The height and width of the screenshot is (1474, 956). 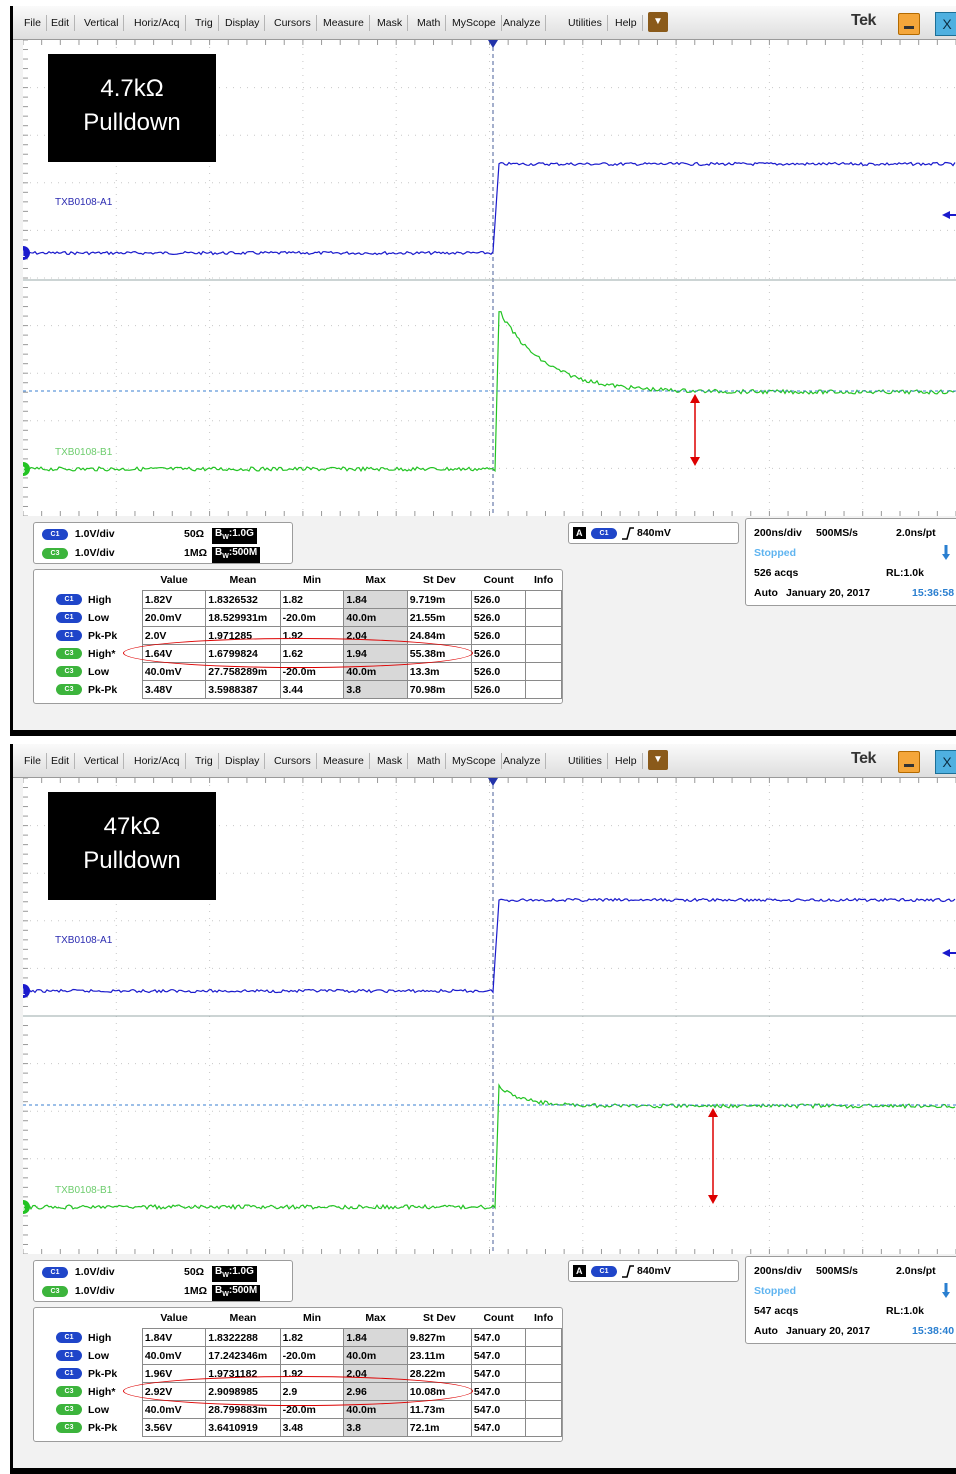 I want to click on header-max: Max, so click(x=375, y=580).